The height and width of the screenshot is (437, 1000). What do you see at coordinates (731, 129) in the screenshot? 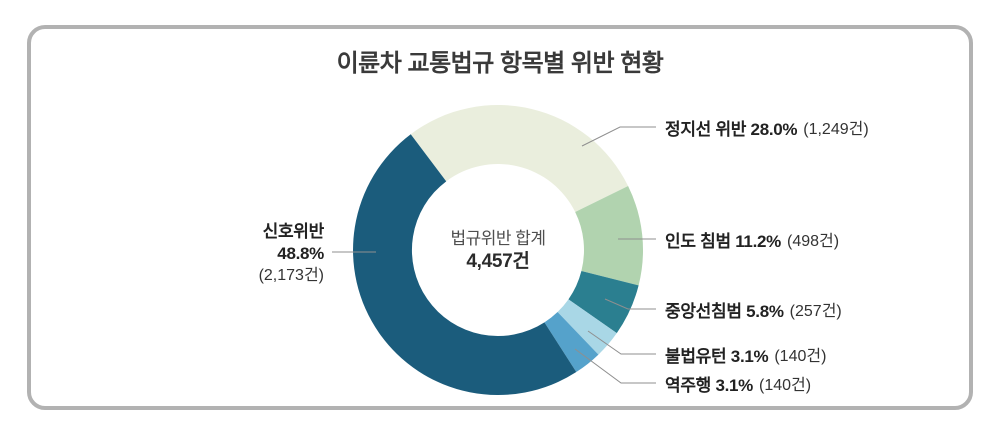
I see `label-stop-line-violation-pct: 정지선 위반 28.0%` at bounding box center [731, 129].